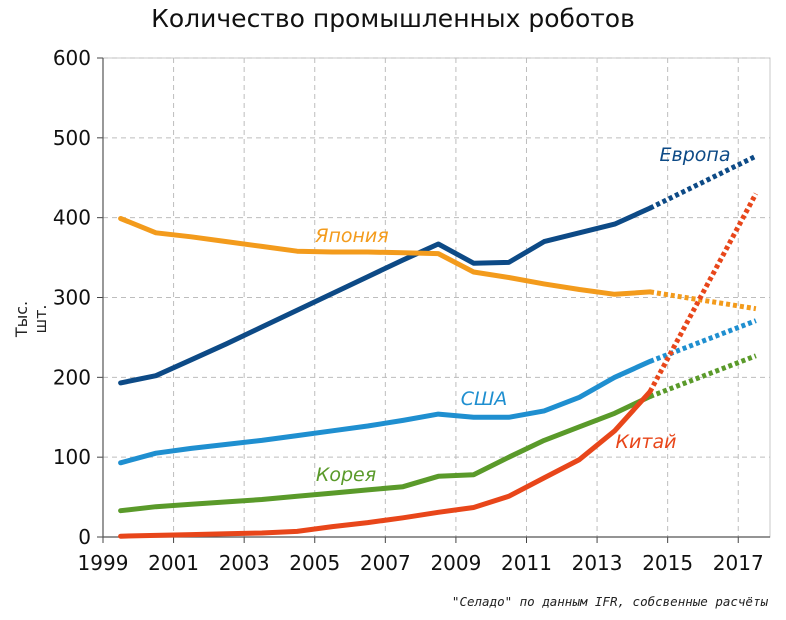 The image size is (786, 620). I want to click on y-tick-label: 400, so click(72, 218).